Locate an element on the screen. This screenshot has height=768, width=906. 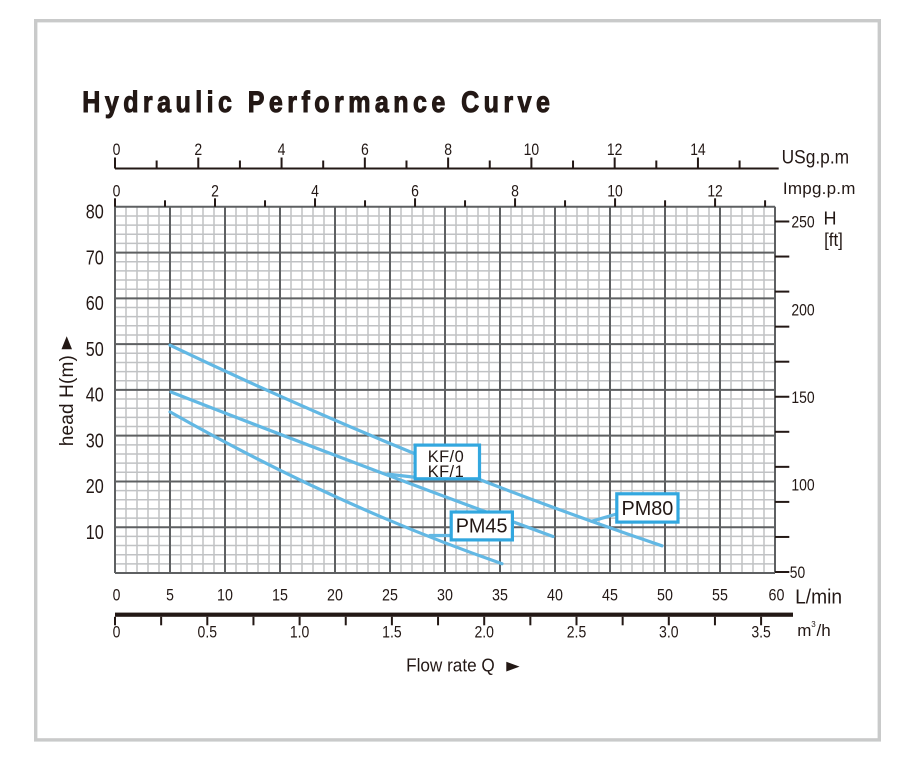
svg-text: L/min is located at coordinates (818, 597).